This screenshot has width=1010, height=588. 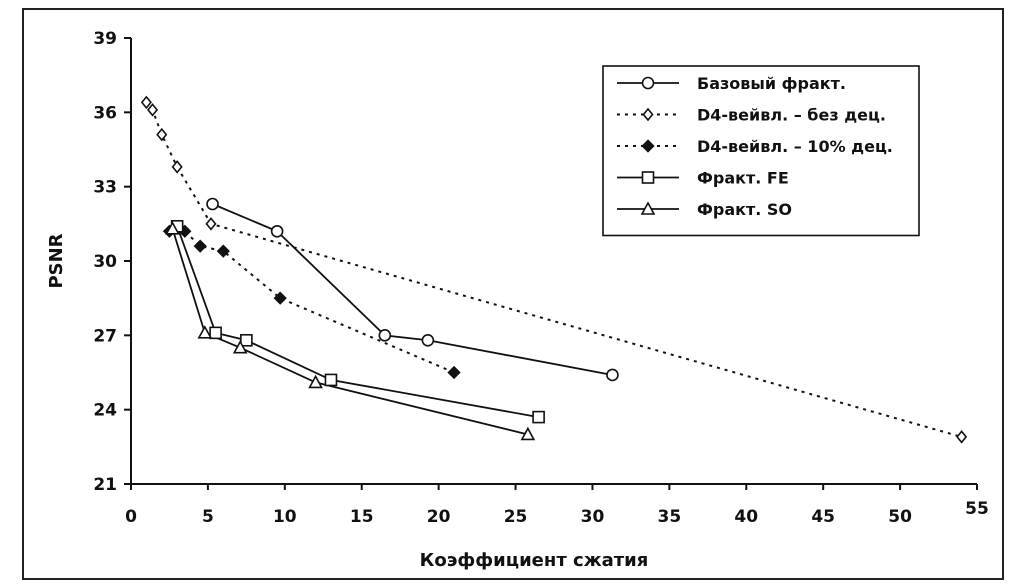 I want to click on legend-box, so click(x=761, y=151).